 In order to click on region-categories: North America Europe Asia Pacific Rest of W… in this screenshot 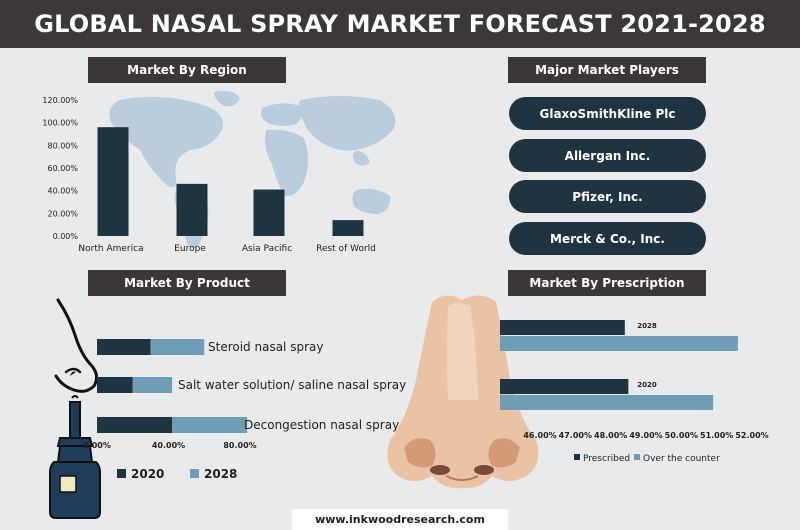, I will do `click(226, 249)`.